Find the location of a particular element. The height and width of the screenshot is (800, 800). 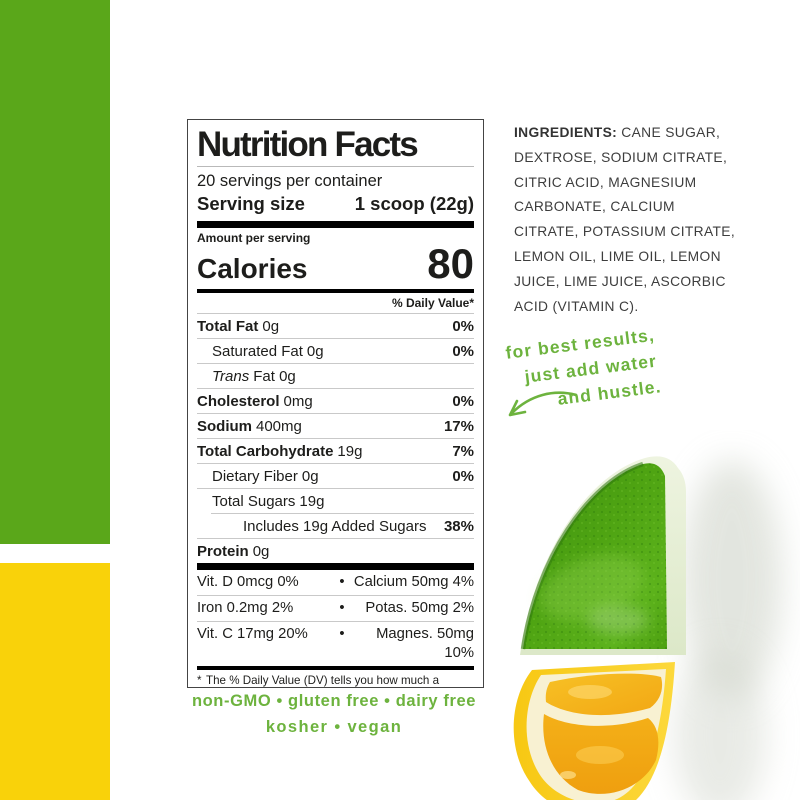

nutrient-row: Total Carbohydrate 19g 7% is located at coordinates (335, 450).